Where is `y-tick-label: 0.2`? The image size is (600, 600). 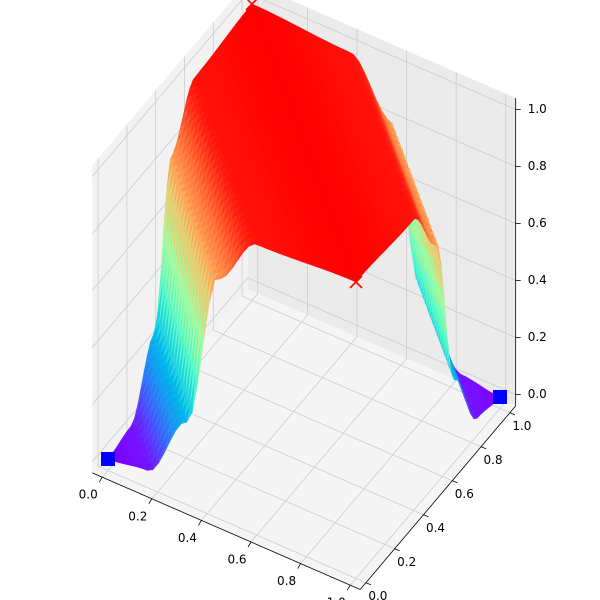
y-tick-label: 0.2 is located at coordinates (406, 562).